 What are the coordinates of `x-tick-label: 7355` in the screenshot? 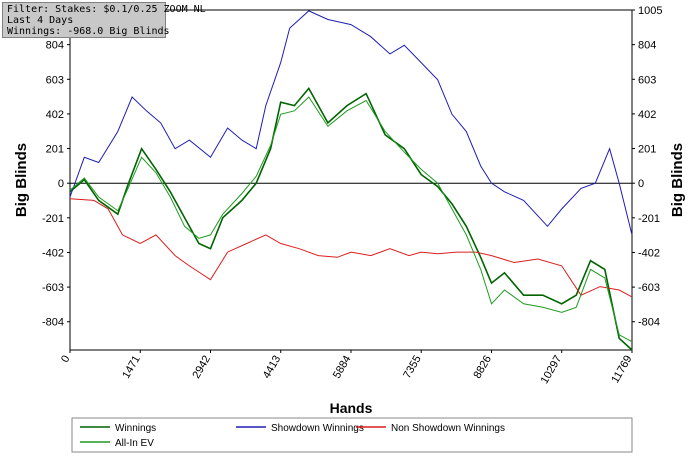 It's located at (412, 367).